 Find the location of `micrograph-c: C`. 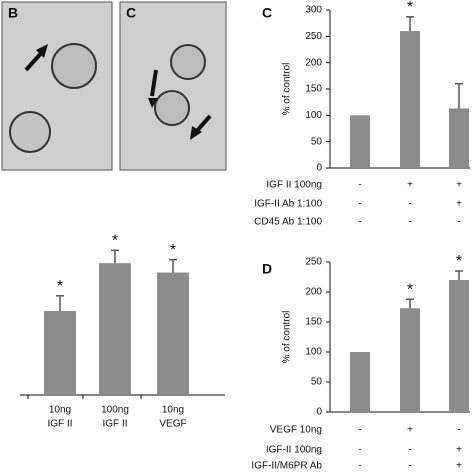

micrograph-c: C is located at coordinates (173, 86).